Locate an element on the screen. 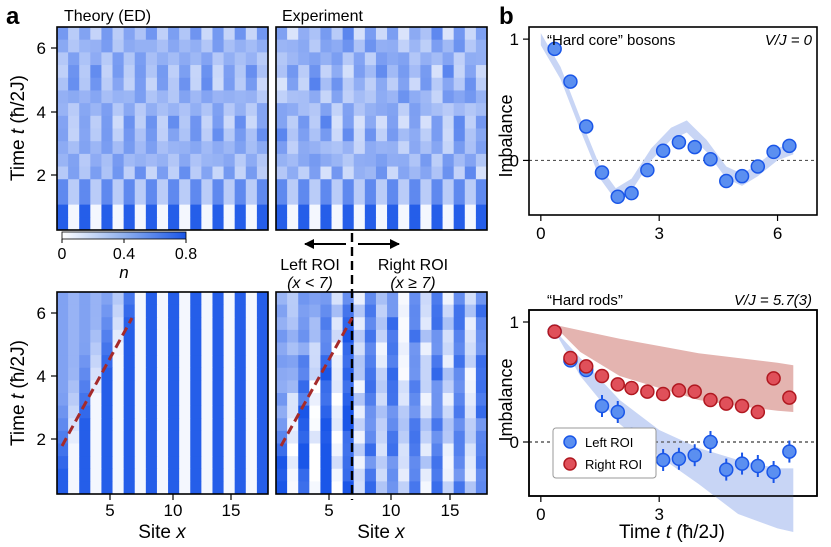  plot-frame is located at coordinates (673, 403).